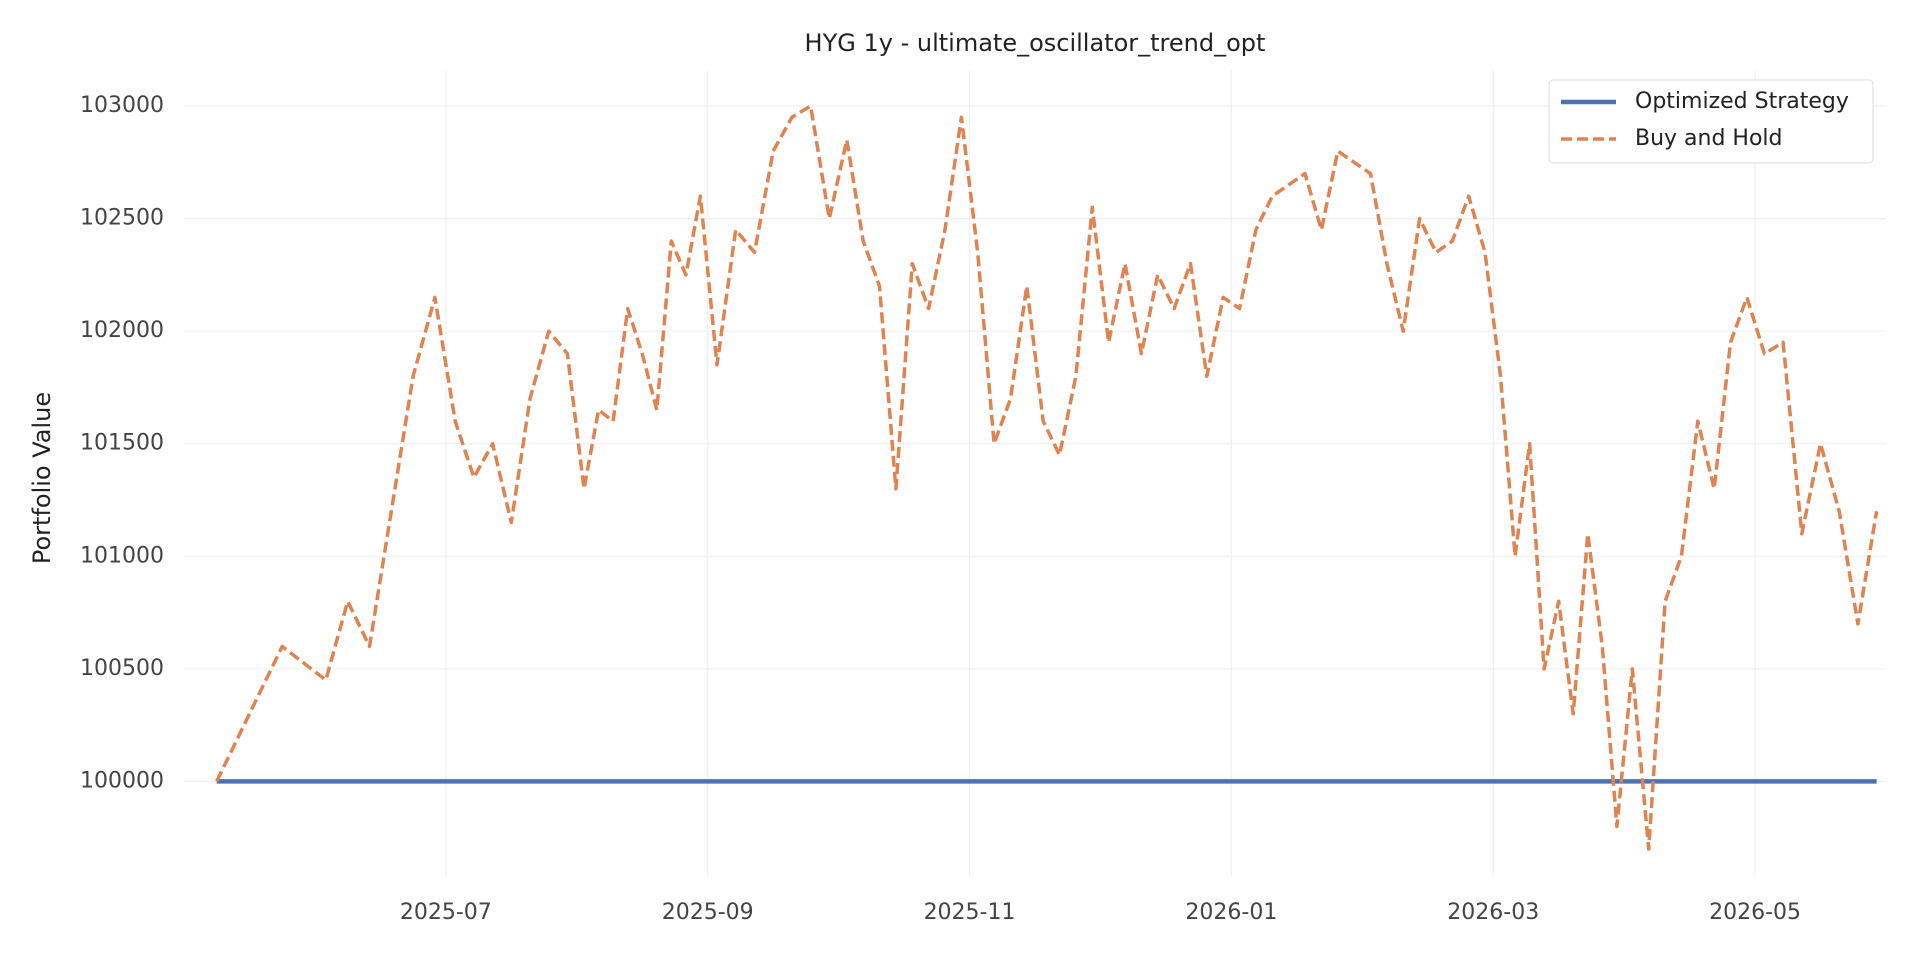  Describe the element at coordinates (1231, 912) in the screenshot. I see `x-tick-label: 2026-01` at that location.